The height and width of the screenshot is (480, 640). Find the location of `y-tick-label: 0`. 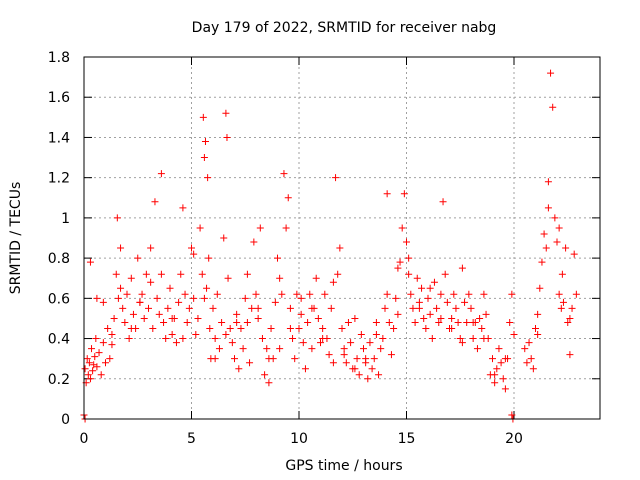

y-tick-label: 0 is located at coordinates (65, 420).